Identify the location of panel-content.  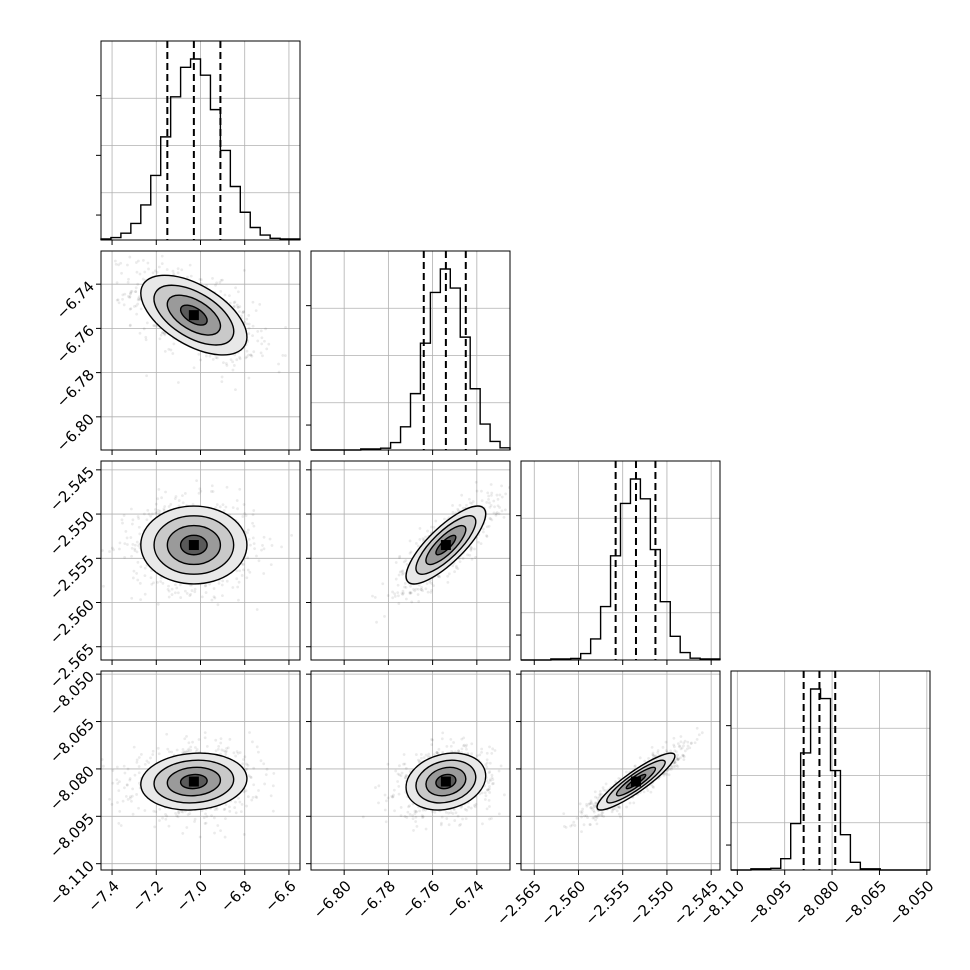
(200, 350).